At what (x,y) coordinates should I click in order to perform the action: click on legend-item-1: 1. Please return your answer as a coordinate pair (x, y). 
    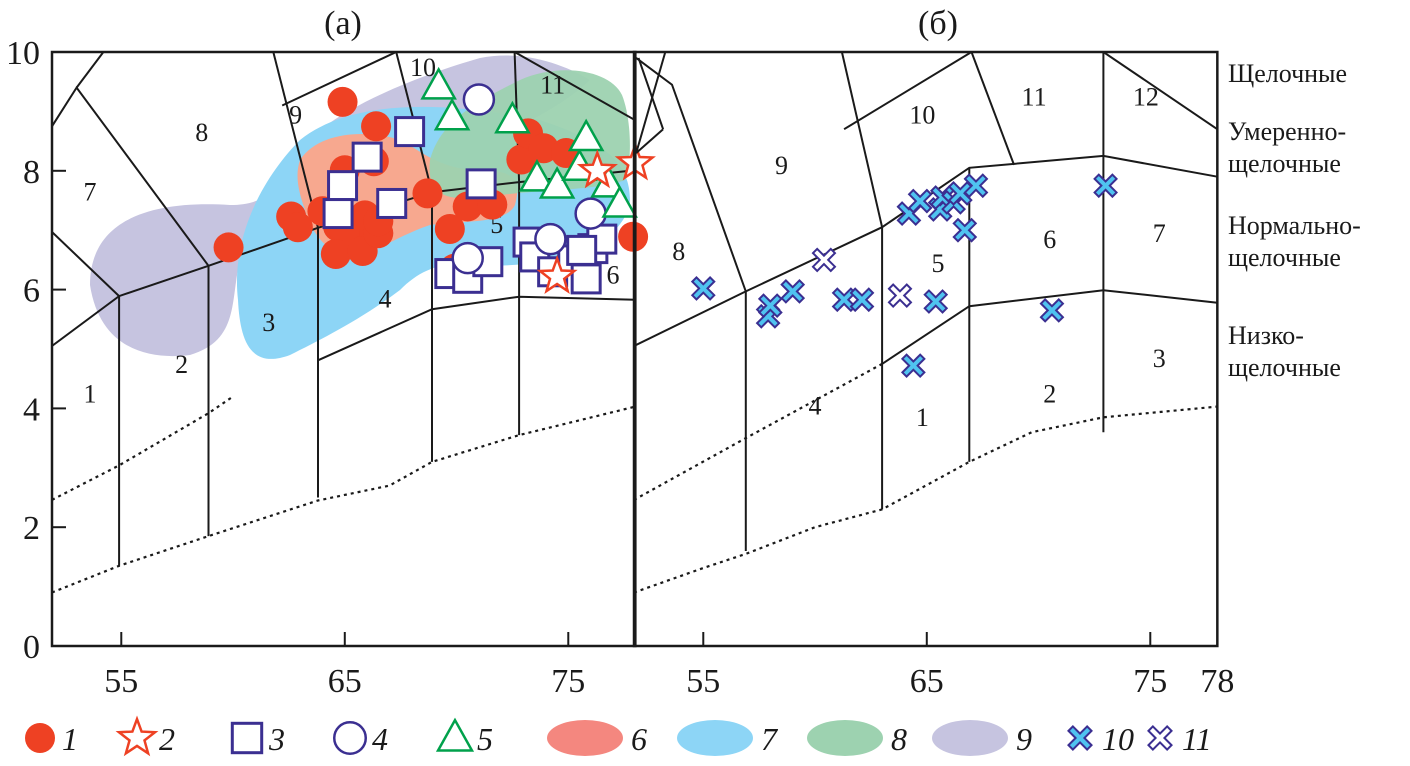
    Looking at the image, I should click on (51, 739).